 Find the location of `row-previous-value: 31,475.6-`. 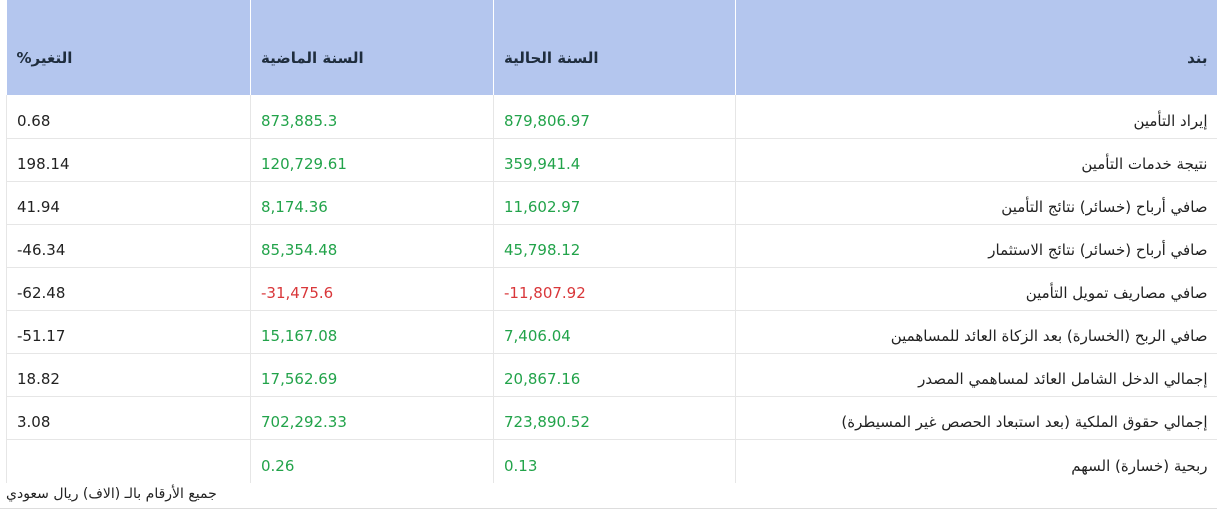

row-previous-value: 31,475.6- is located at coordinates (372, 289).